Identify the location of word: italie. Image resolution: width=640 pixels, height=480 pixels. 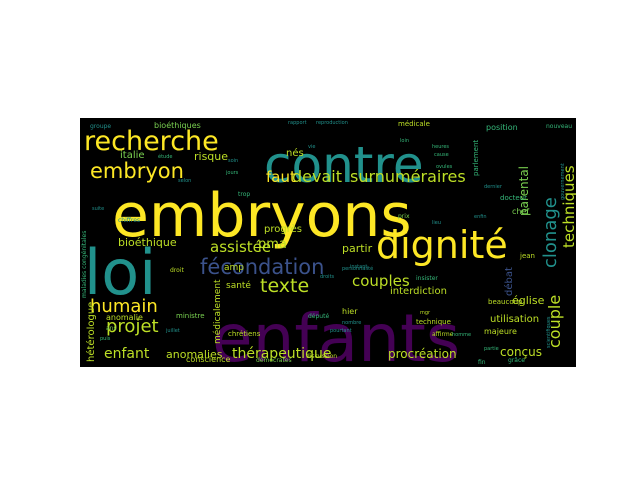
(132, 155).